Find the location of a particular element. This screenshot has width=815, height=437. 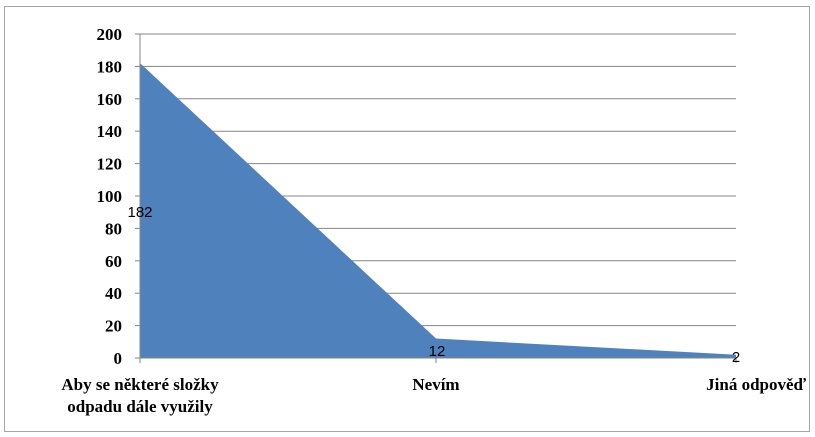

x-tick-label: Jiná odpověď is located at coordinates (756, 384).